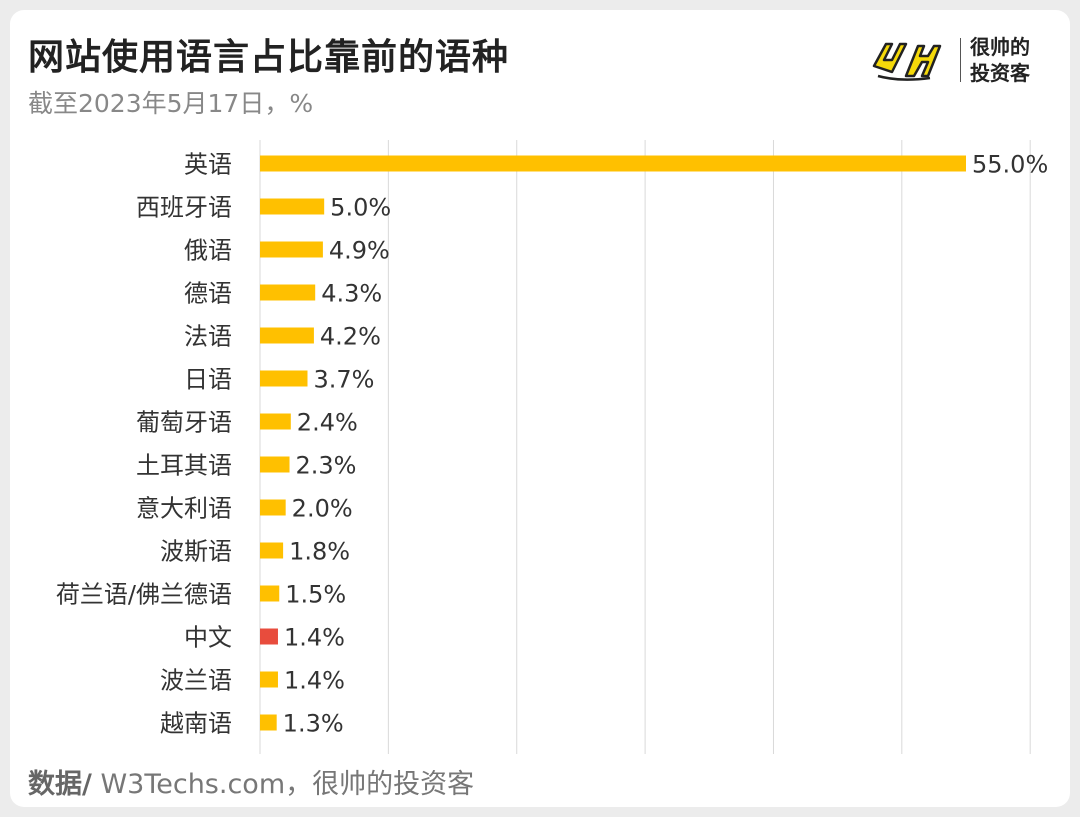 The height and width of the screenshot is (817, 1080). I want to click on brand-name: 很帅的 投资客, so click(1010, 60).